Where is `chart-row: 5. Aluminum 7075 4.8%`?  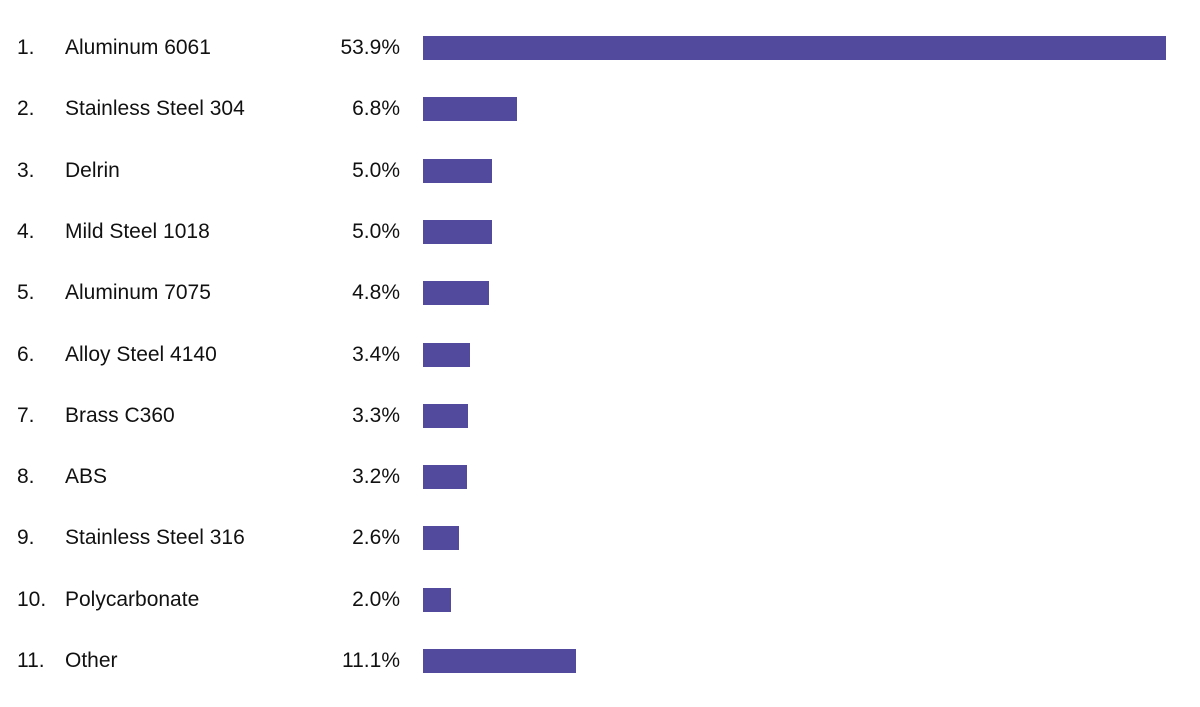
chart-row: 5. Aluminum 7075 4.8% is located at coordinates (600, 293).